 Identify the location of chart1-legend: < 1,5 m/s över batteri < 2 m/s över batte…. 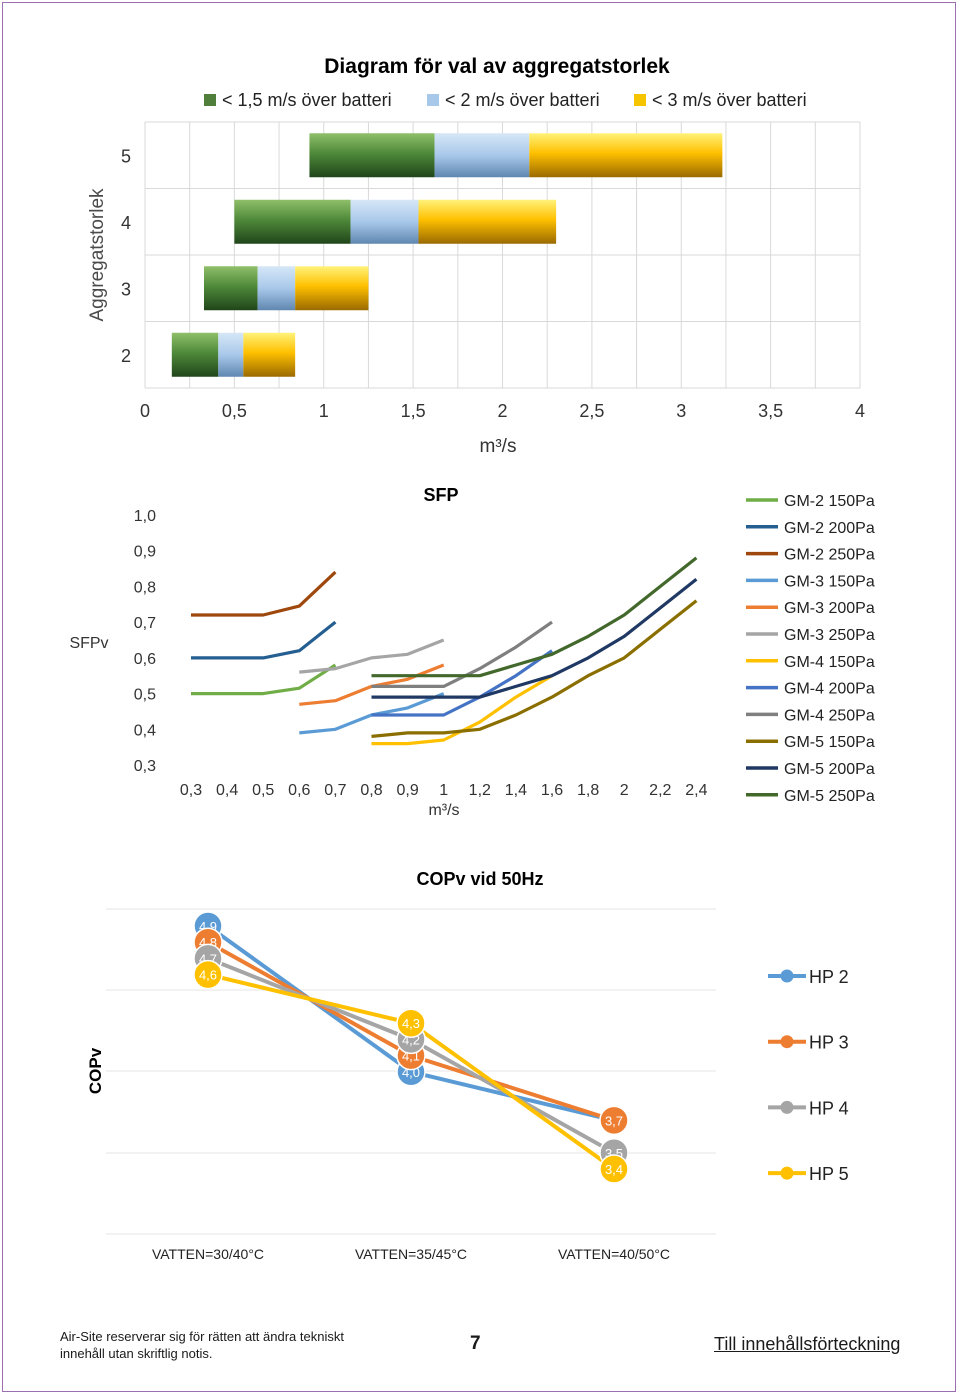
(505, 100).